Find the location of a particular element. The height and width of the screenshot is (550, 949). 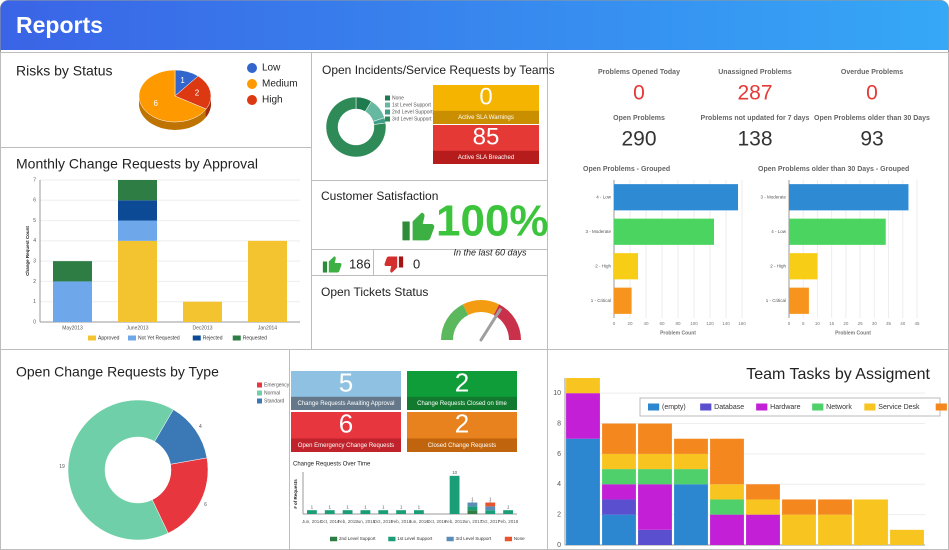

tile-label: Active SLA Breached is located at coordinates (486, 158).